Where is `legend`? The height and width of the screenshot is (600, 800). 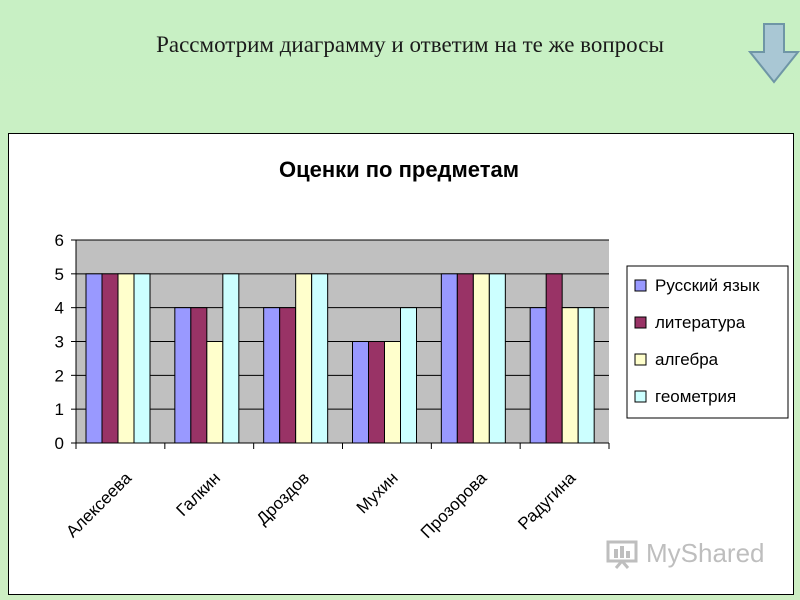 legend is located at coordinates (707, 342).